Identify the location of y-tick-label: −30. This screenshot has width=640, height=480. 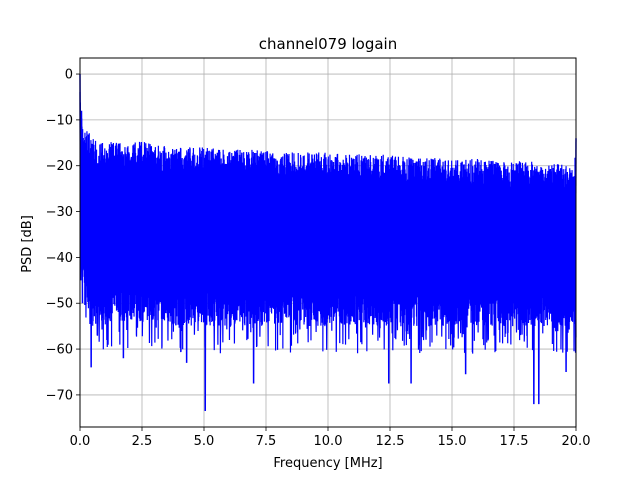
(59, 212).